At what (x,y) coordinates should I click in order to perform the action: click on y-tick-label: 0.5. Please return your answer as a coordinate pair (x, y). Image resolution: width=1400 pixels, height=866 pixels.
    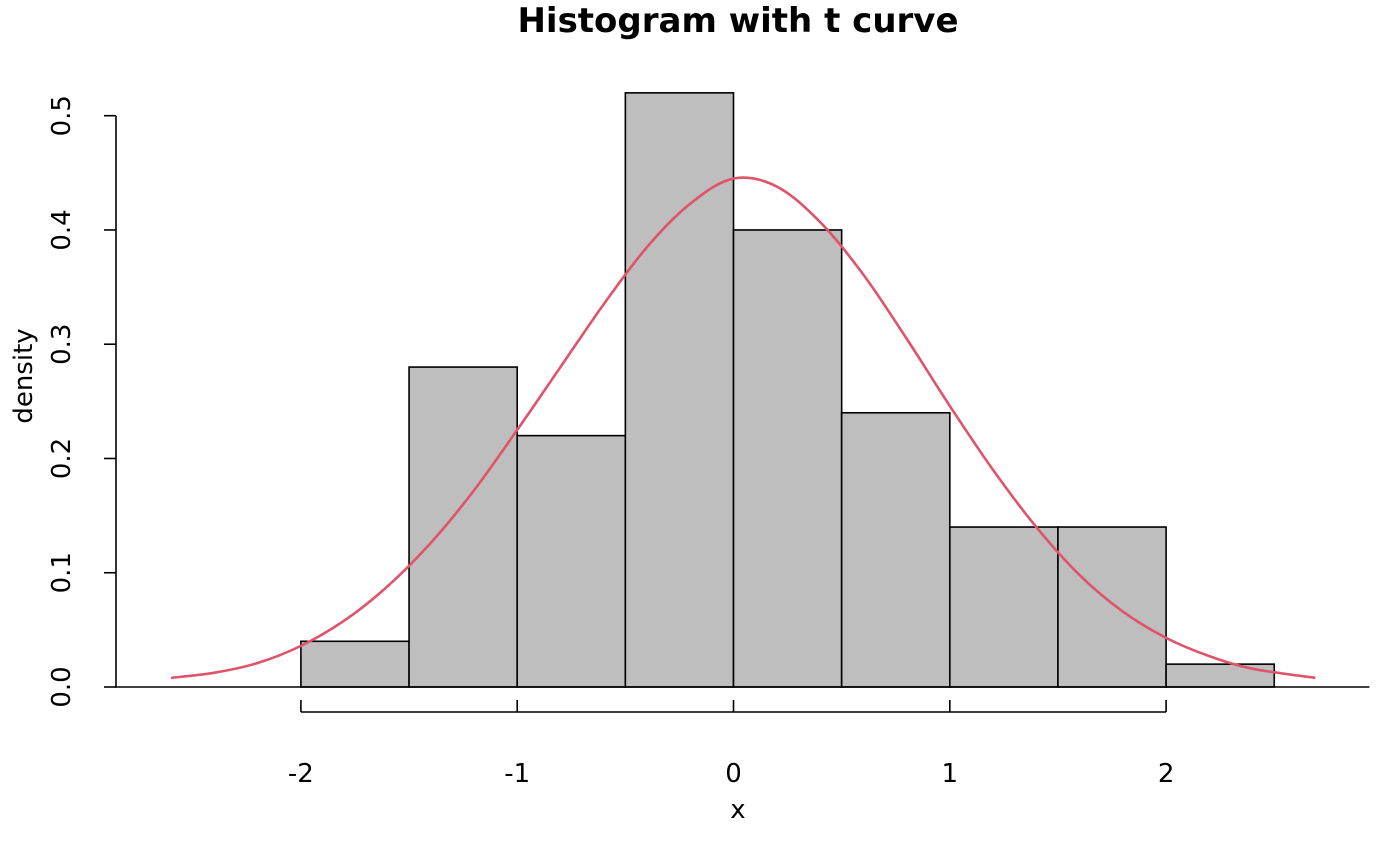
    Looking at the image, I should click on (62, 115).